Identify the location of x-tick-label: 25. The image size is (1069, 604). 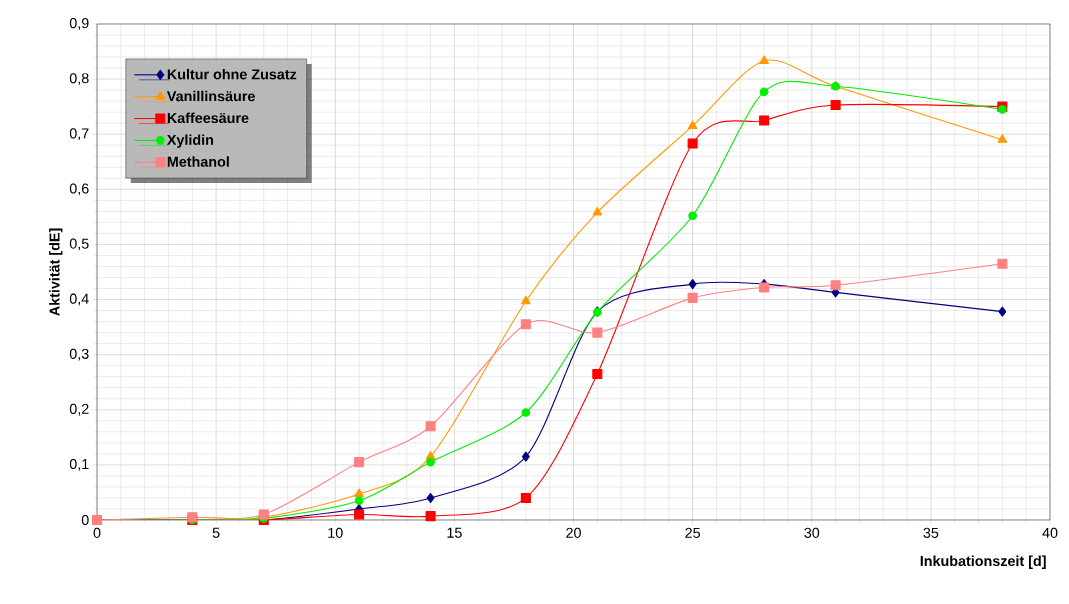
(693, 532).